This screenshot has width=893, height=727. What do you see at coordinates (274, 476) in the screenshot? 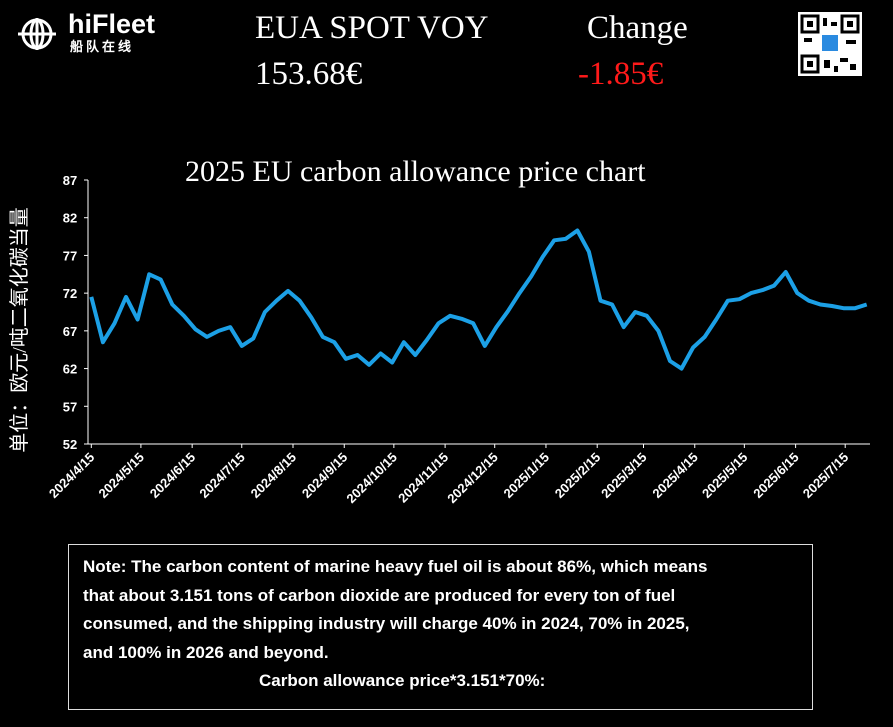
I see `x-tick-label: 2024/8/15` at bounding box center [274, 476].